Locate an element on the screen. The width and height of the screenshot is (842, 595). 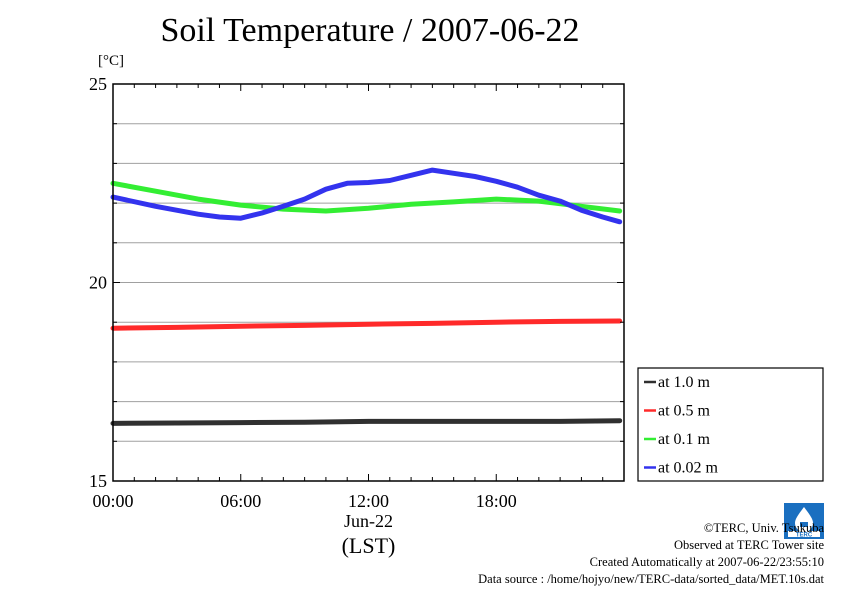
copyright-text: ©TERC, Univ. Tsukuba is located at coordinates (763, 528).